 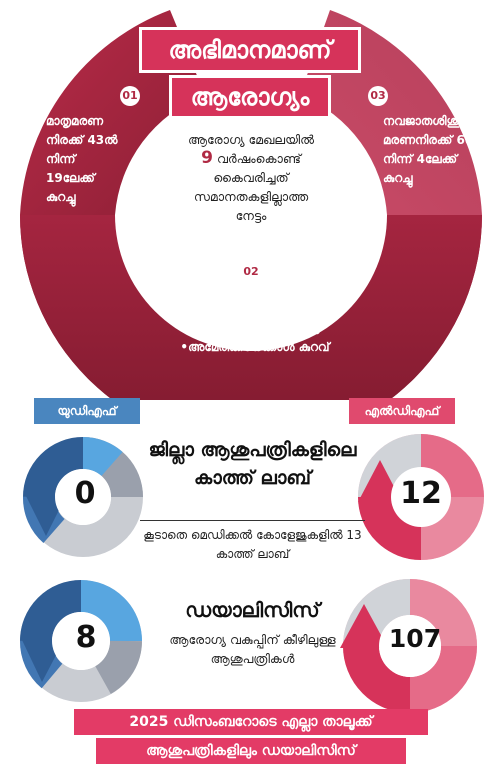 What do you see at coordinates (252, 649) in the screenshot?
I see `comparison-2-subtitle: ആരോഗ്യ വകുപ്പിന് കീഴിലുള്ള ആശുപത്രികൾ` at bounding box center [252, 649].